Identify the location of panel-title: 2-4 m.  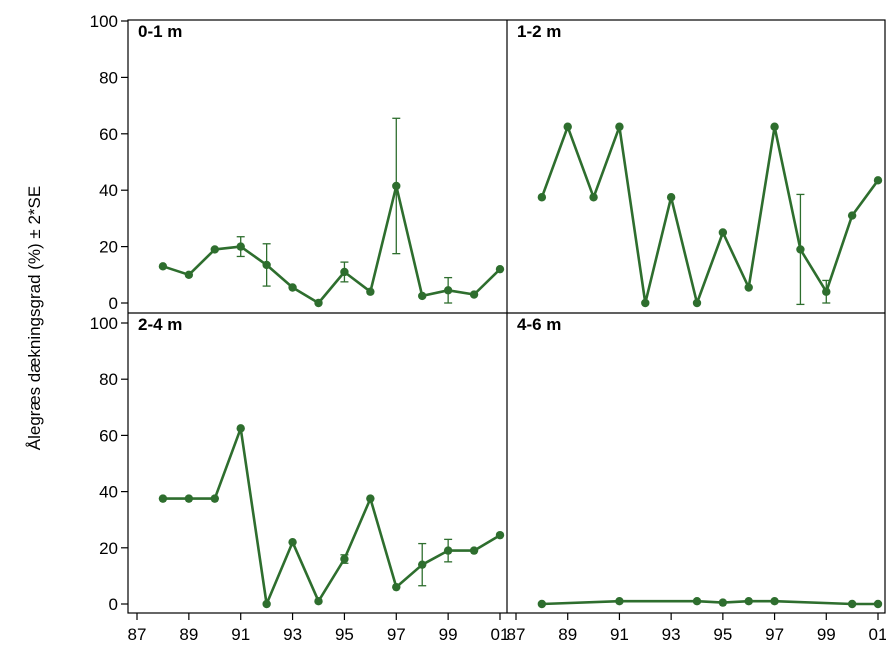
(160, 324).